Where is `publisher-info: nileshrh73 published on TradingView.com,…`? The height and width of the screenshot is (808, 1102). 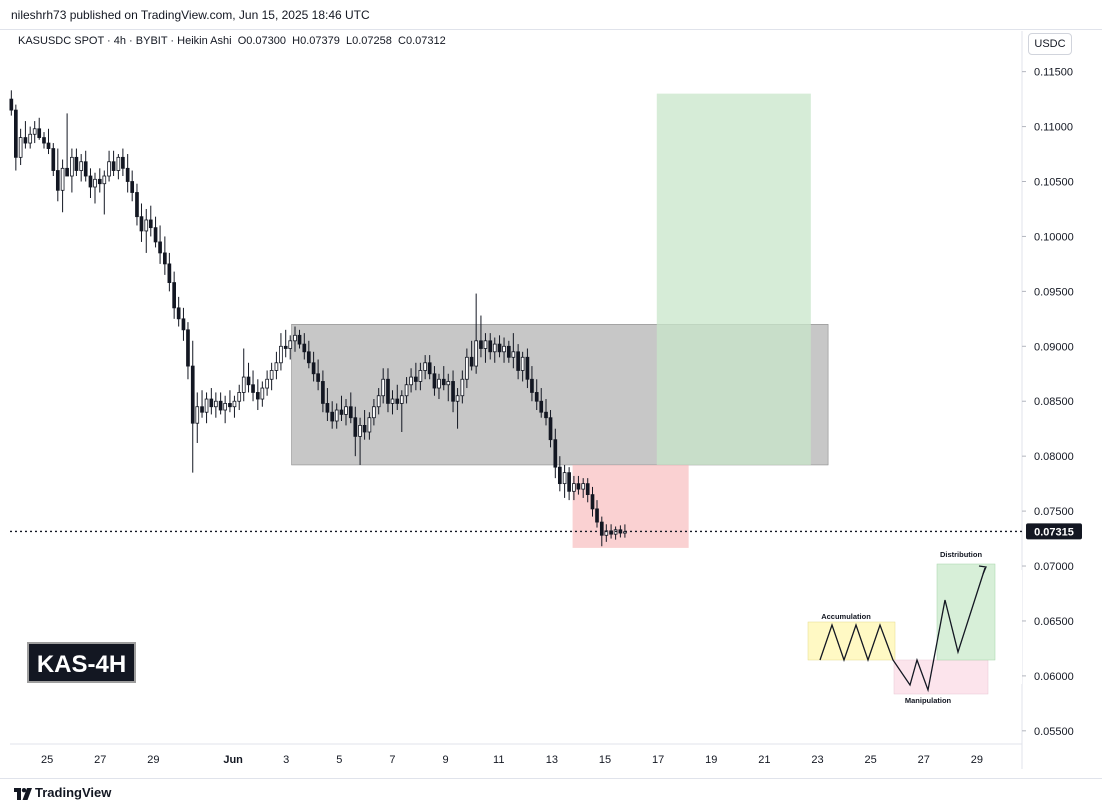 publisher-info: nileshrh73 published on TradingView.com,… is located at coordinates (190, 15).